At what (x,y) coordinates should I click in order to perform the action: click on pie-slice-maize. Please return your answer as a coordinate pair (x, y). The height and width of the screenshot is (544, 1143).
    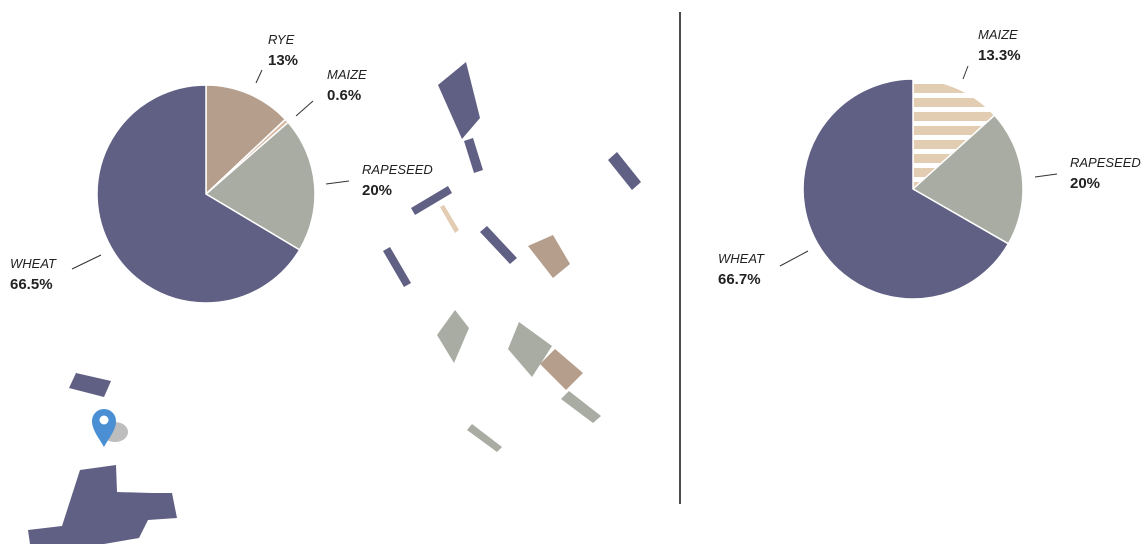
    Looking at the image, I should click on (954, 134).